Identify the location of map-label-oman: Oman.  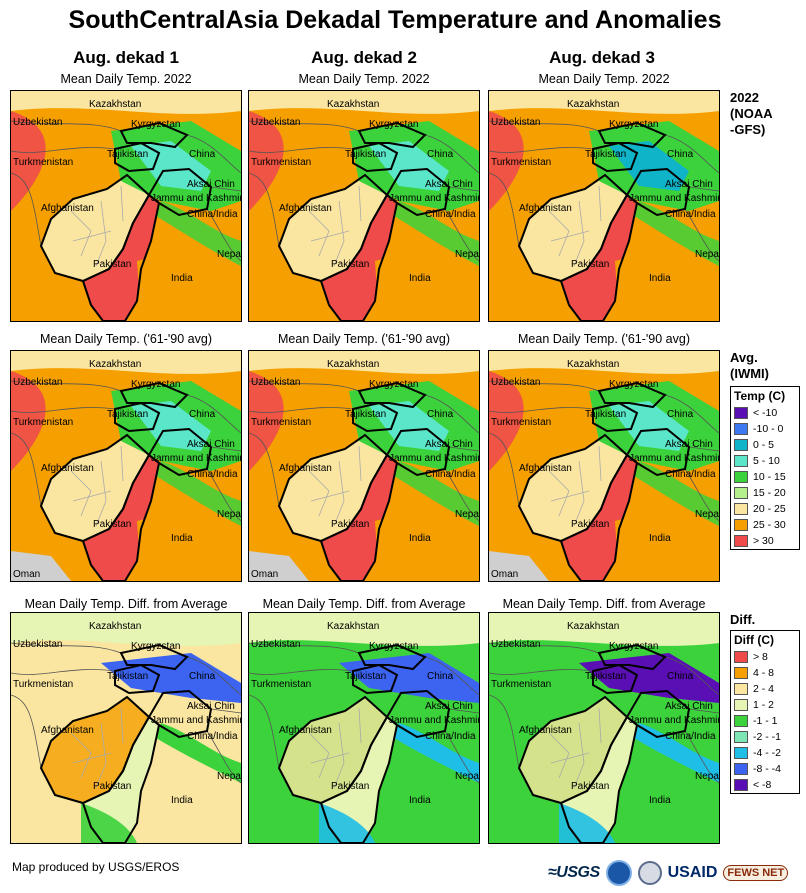
(264, 574).